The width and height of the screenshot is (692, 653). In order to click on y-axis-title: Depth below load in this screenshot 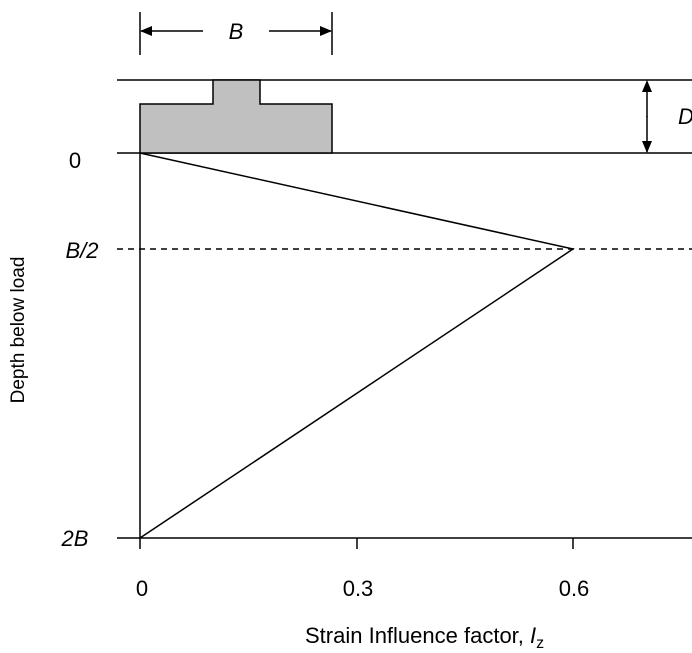, I will do `click(18, 330)`.